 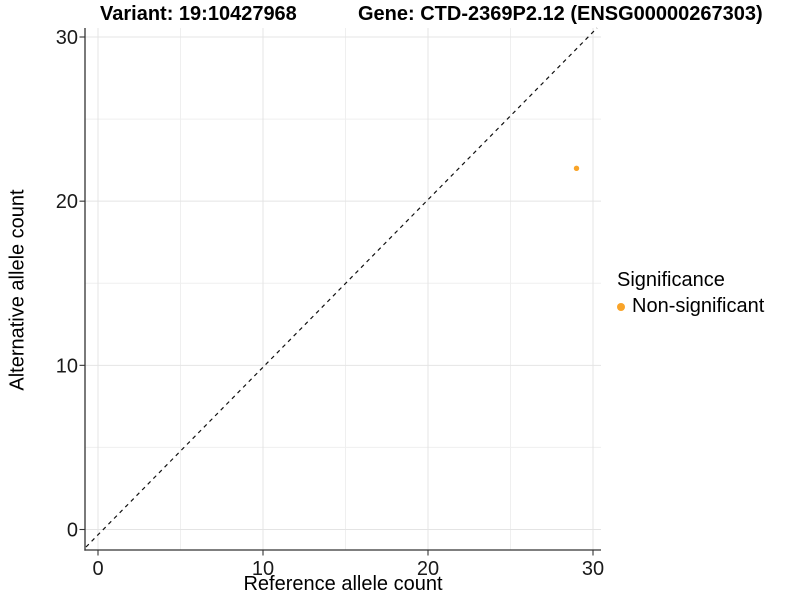 What do you see at coordinates (671, 280) in the screenshot?
I see `legend-title: Significance` at bounding box center [671, 280].